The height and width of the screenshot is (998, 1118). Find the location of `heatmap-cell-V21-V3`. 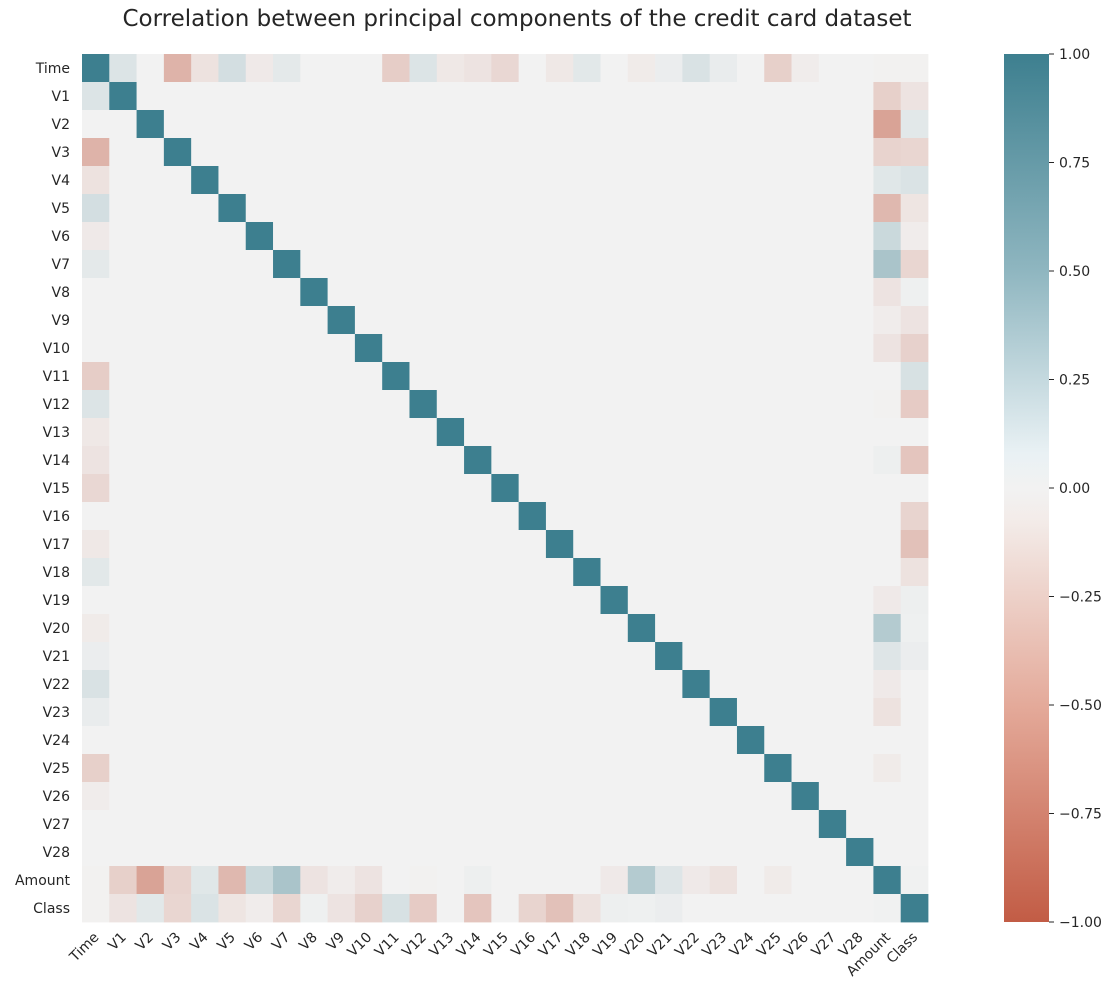

heatmap-cell-V21-V3 is located at coordinates (177, 656).